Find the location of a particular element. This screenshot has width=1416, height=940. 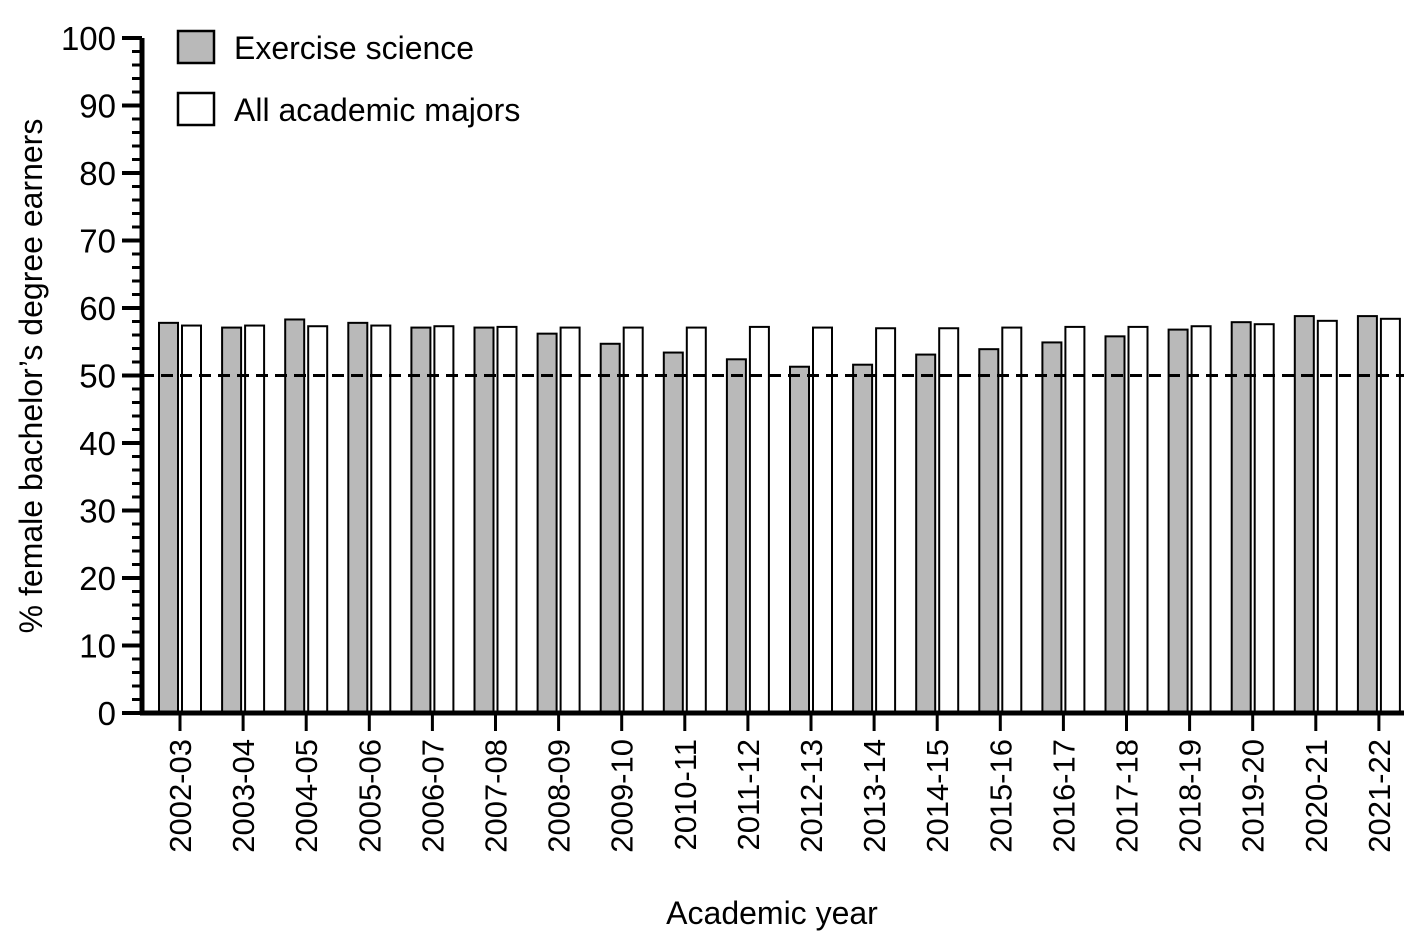

y-tick-label: 80 is located at coordinates (97, 173).